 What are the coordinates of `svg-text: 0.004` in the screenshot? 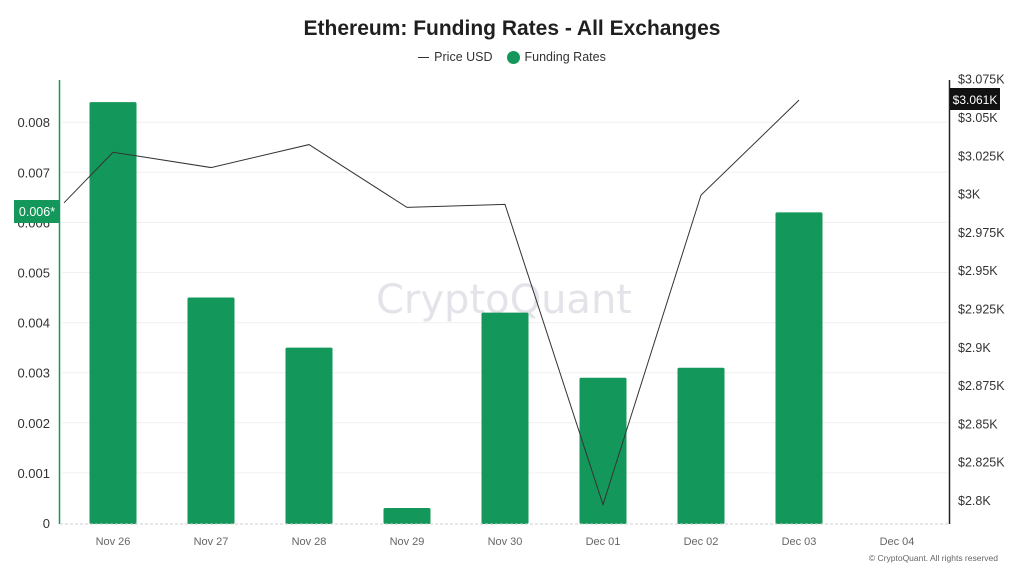 It's located at (33, 323).